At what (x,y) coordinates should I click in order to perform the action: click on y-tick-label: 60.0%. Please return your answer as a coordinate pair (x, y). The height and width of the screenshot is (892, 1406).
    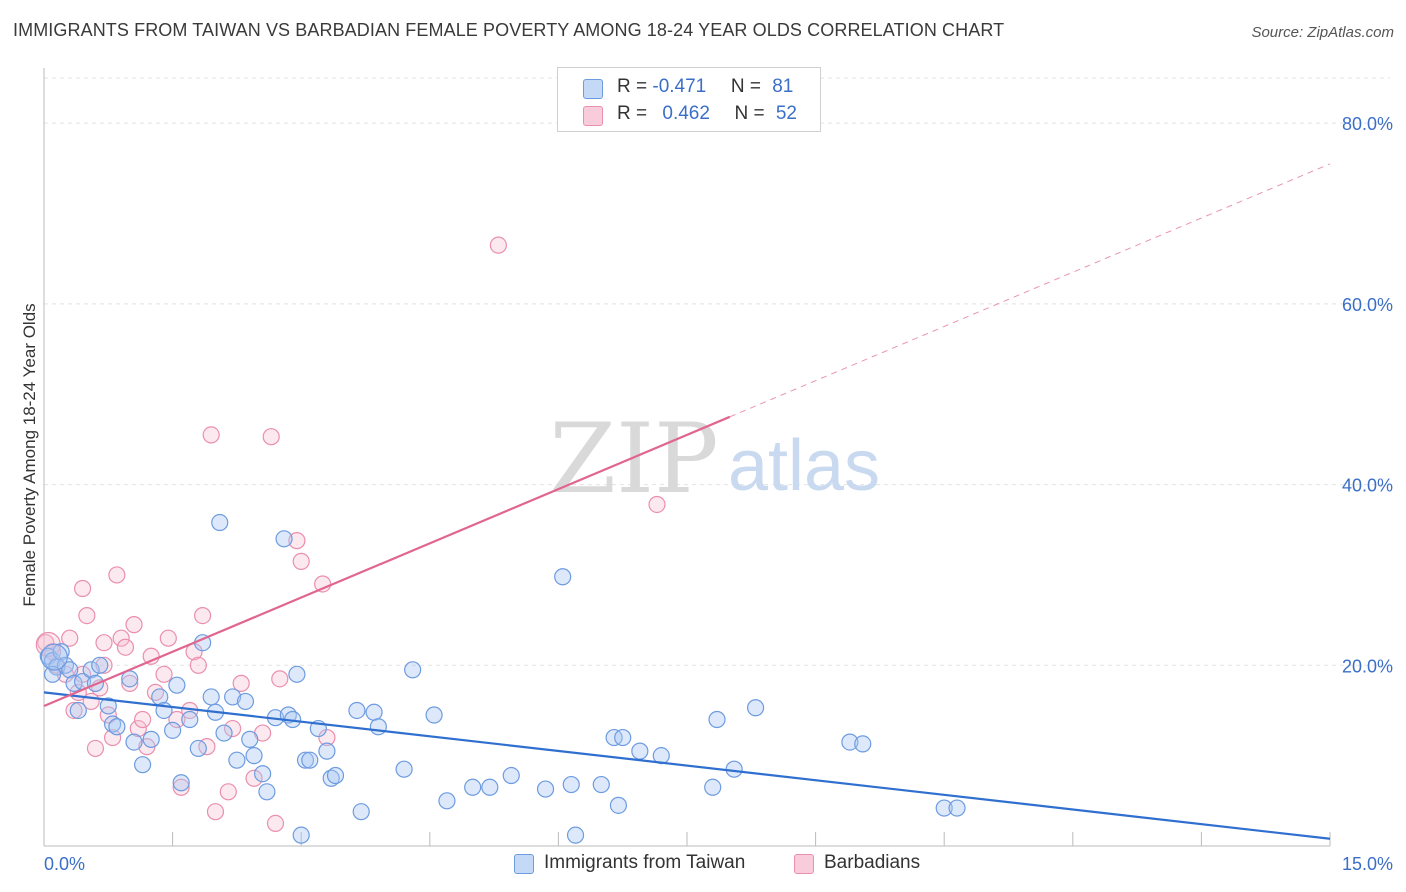
    Looking at the image, I should click on (1367, 305).